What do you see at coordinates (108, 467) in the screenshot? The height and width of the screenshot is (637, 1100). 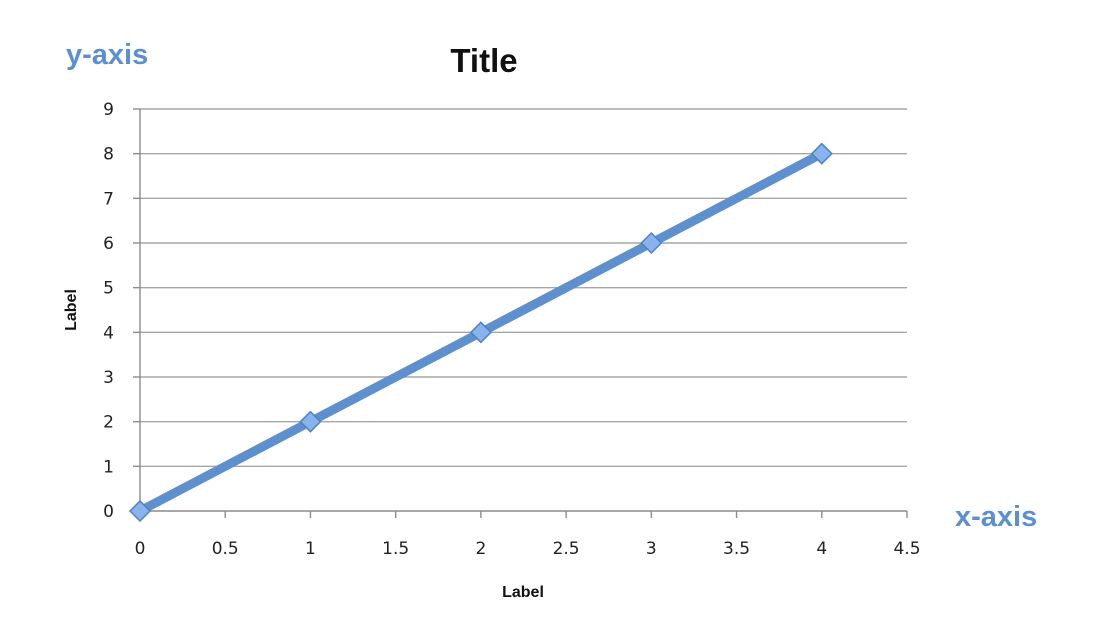 I see `y-tick-label: 1` at bounding box center [108, 467].